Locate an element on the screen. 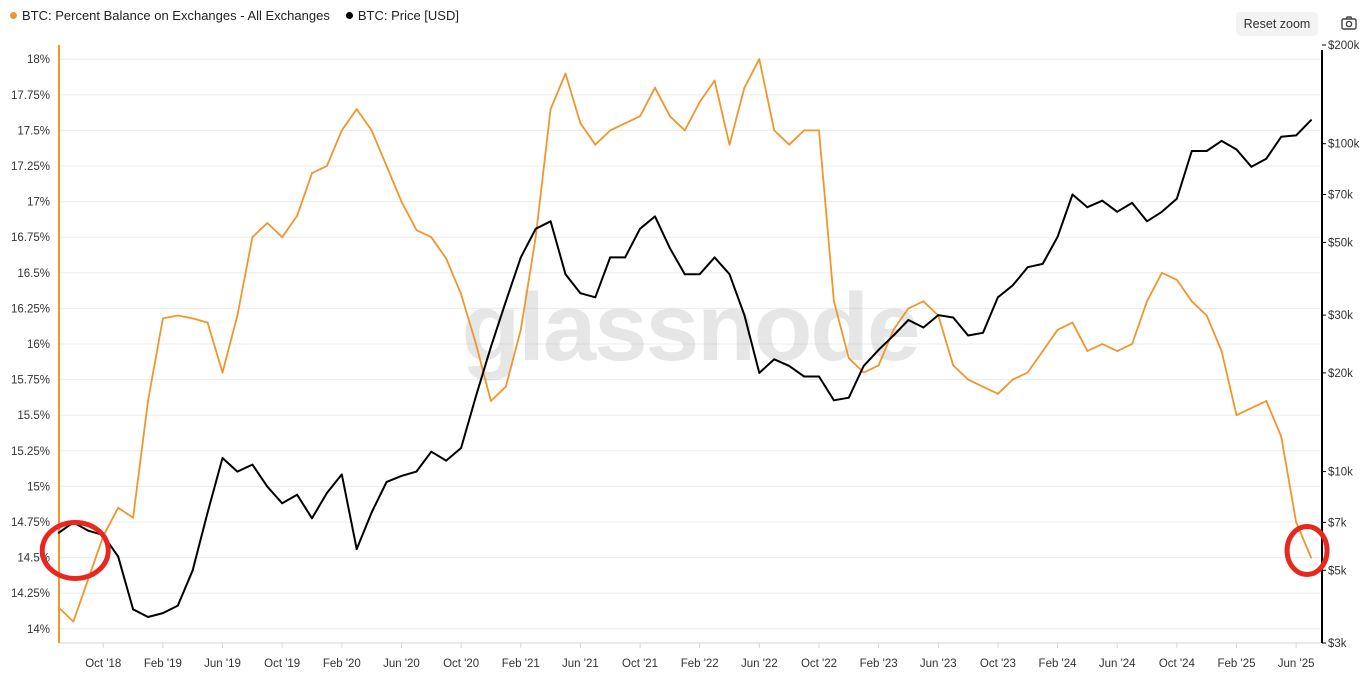 The height and width of the screenshot is (677, 1366). left-tick-label: 16.25% is located at coordinates (30, 309).